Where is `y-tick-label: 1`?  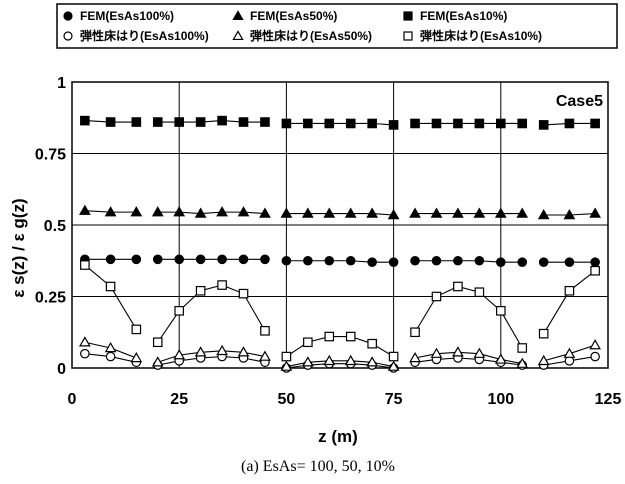
y-tick-label: 1 is located at coordinates (61, 83).